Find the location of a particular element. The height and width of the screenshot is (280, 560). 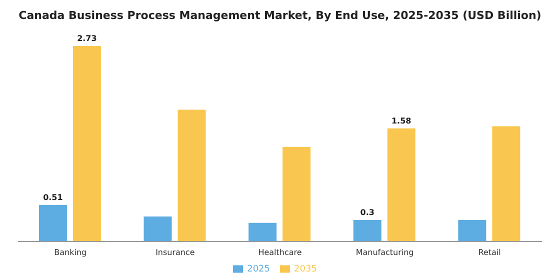

data-label: 1.58 is located at coordinates (401, 121).